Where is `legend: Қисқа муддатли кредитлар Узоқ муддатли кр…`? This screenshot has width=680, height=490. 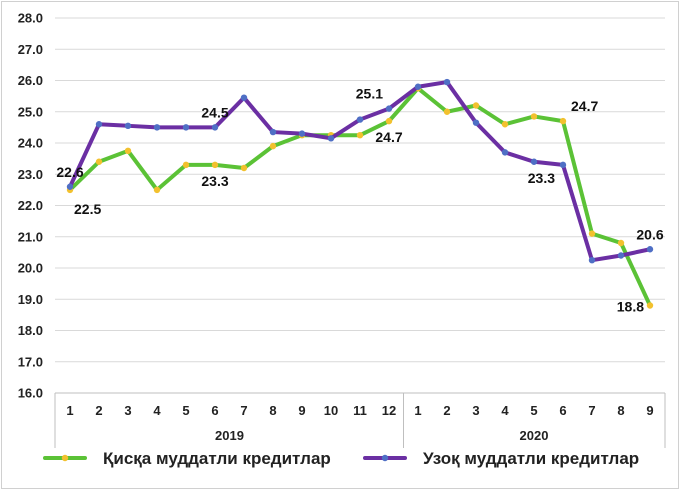
legend: Қисқа муддатли кредитлар Узоқ муддатли кр… is located at coordinates (341, 458).